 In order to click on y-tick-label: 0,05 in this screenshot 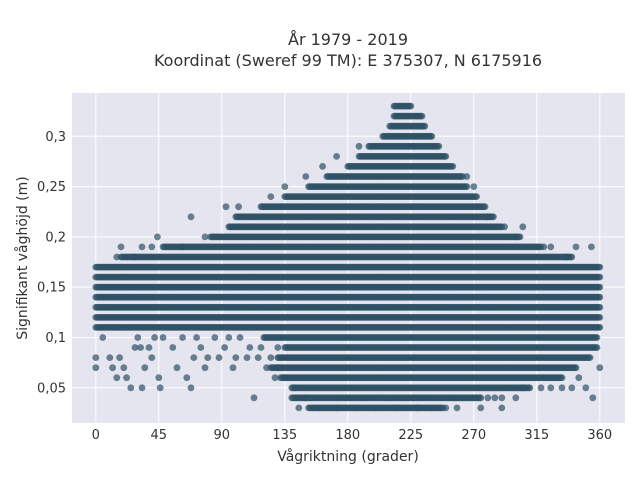, I will do `click(51, 388)`.